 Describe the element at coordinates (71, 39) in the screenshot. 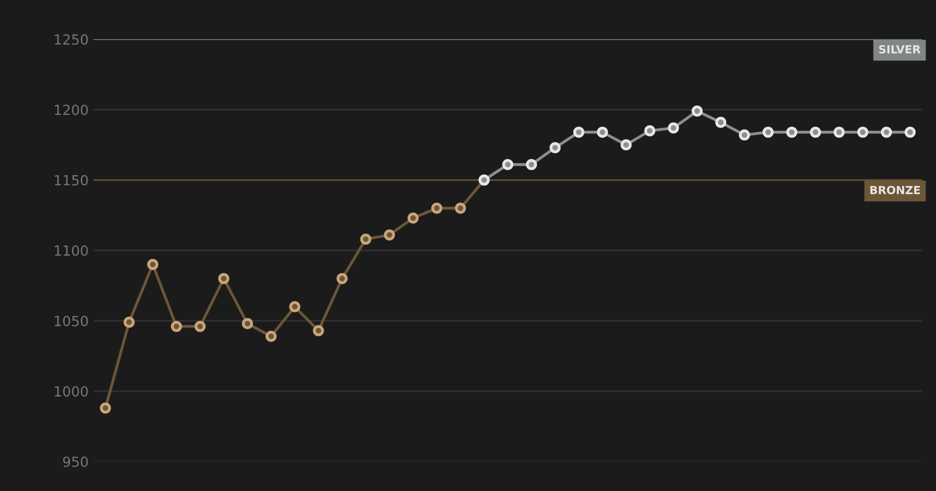

I see `y-tick-label: 1250` at that location.